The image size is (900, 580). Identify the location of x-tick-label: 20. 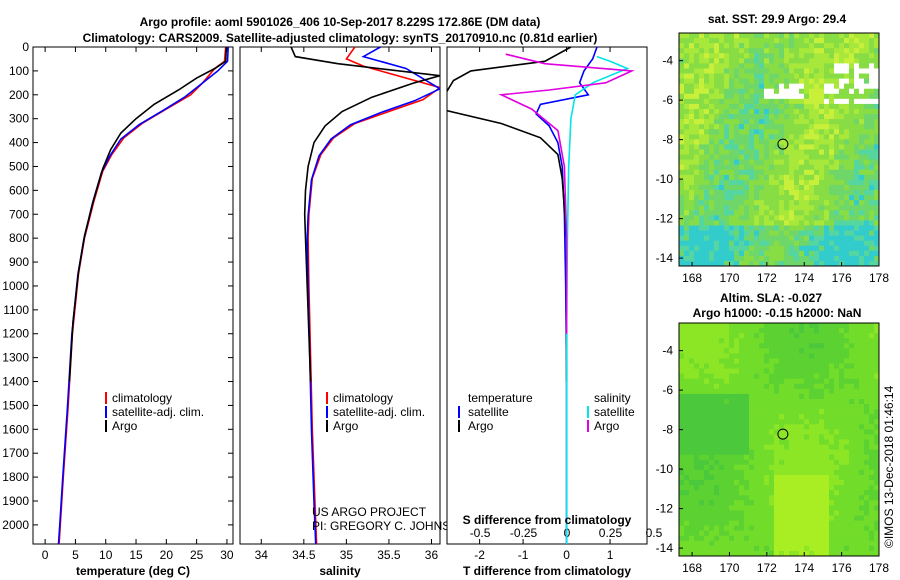
(167, 555).